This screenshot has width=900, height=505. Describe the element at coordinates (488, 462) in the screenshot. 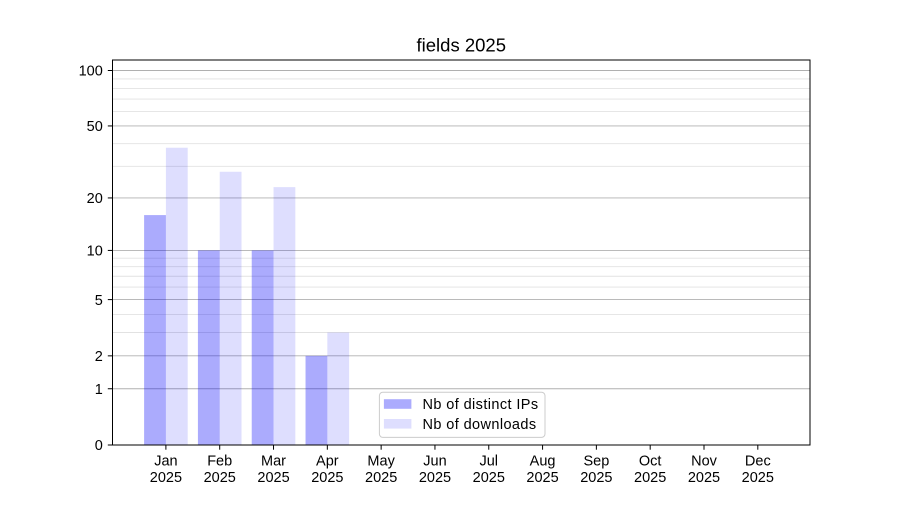

I see `svg-text: Jul` at that location.